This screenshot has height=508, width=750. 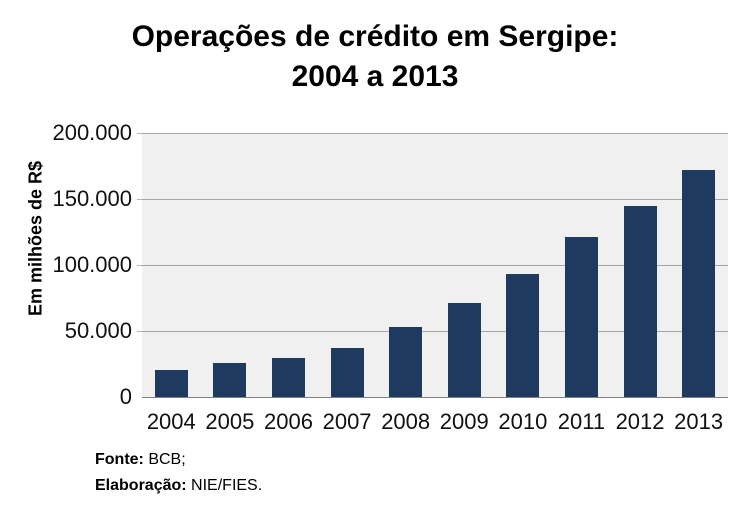 What do you see at coordinates (98, 330) in the screenshot?
I see `y-tick-label-50.000: 50.000` at bounding box center [98, 330].